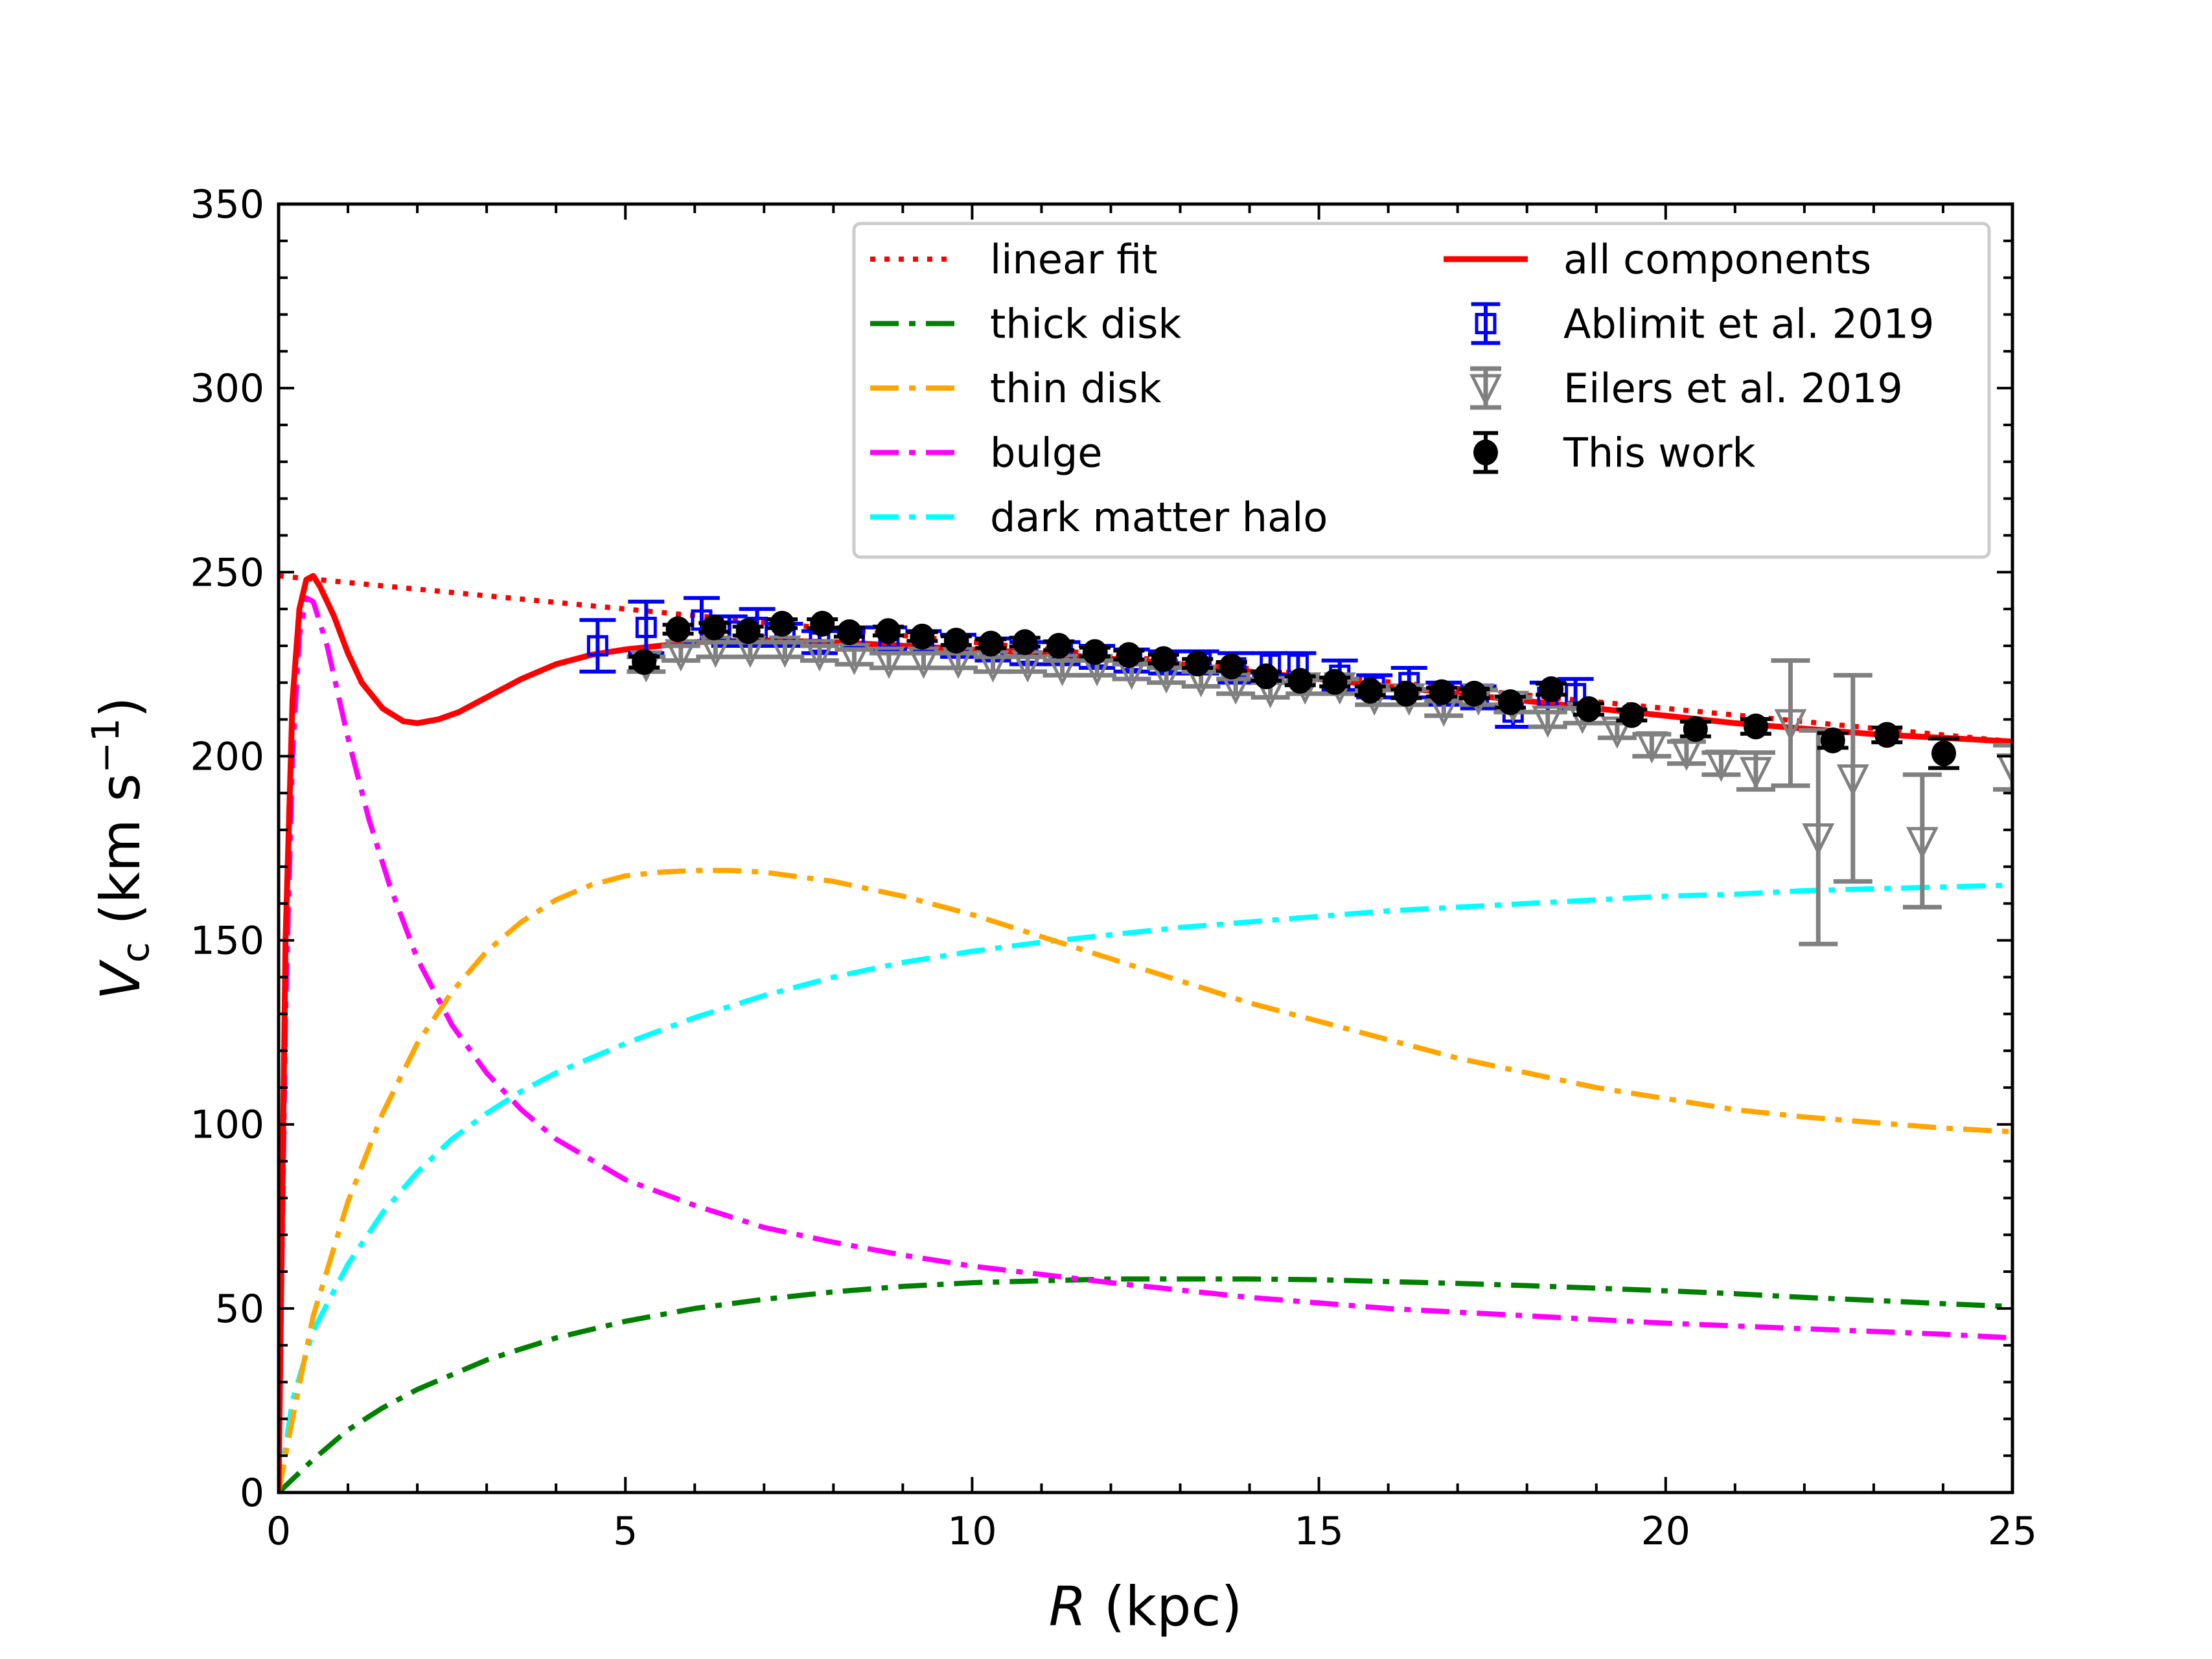 This screenshot has height=1659, width=2212. I want to click on legend-label: Eilers et al. 2019, so click(1733, 388).